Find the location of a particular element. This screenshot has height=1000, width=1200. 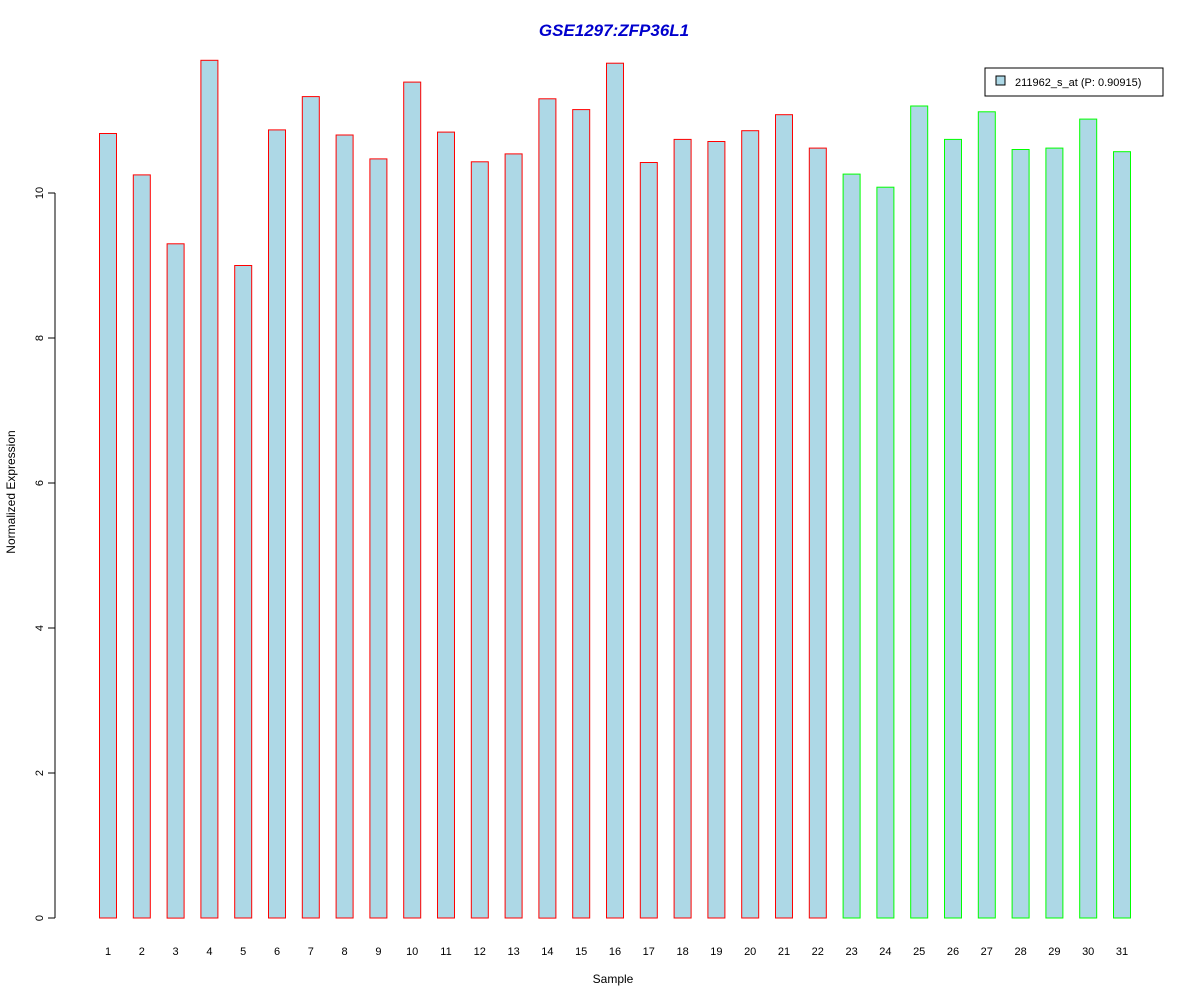

legend: 211962_s_at (P: 0.90915) is located at coordinates (1074, 82).